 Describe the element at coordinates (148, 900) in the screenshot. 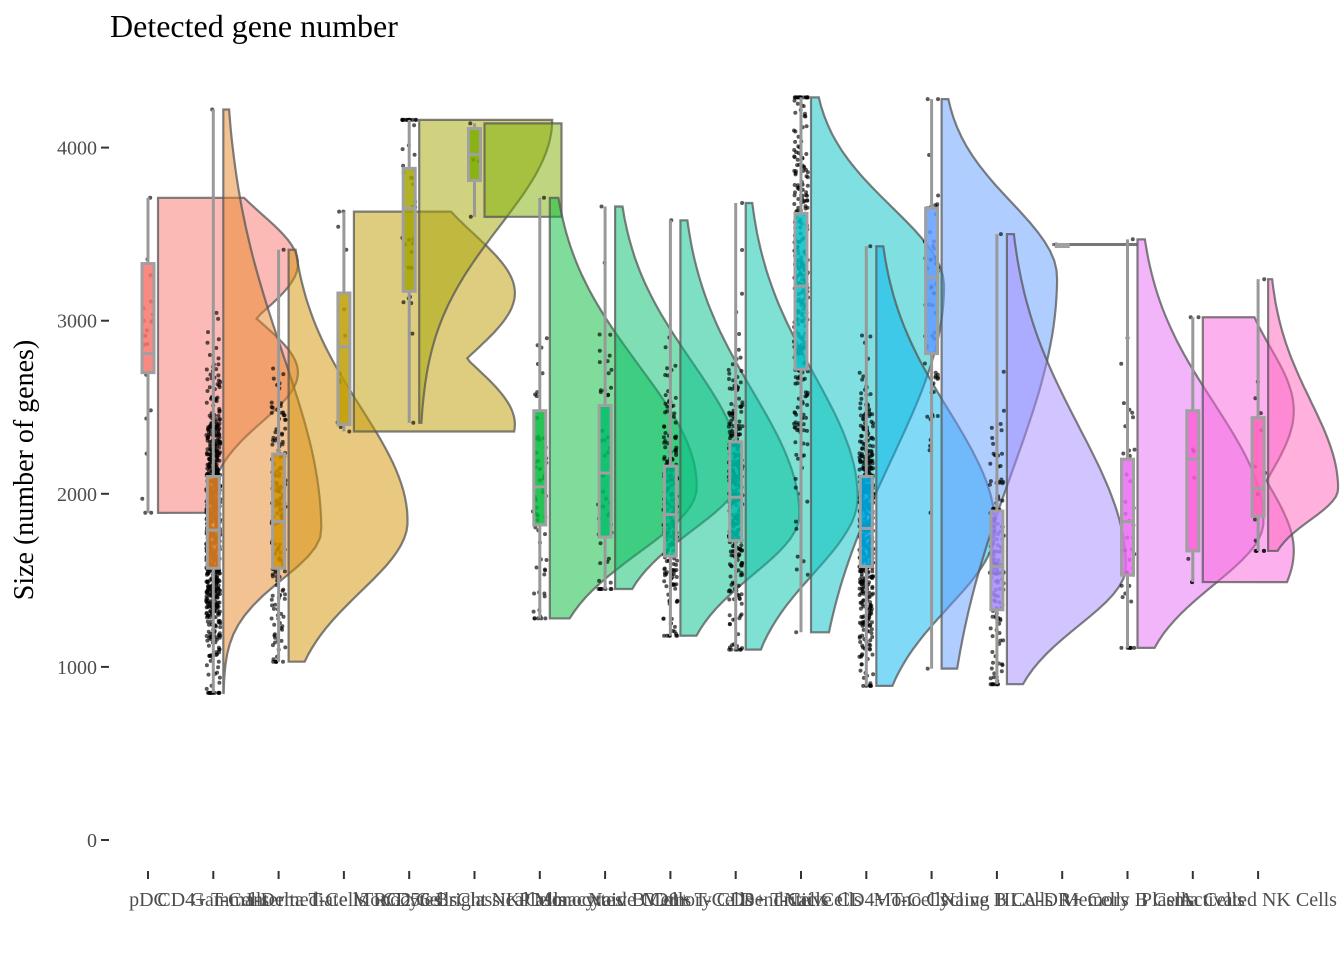

I see `x-tick-label: pDC` at that location.